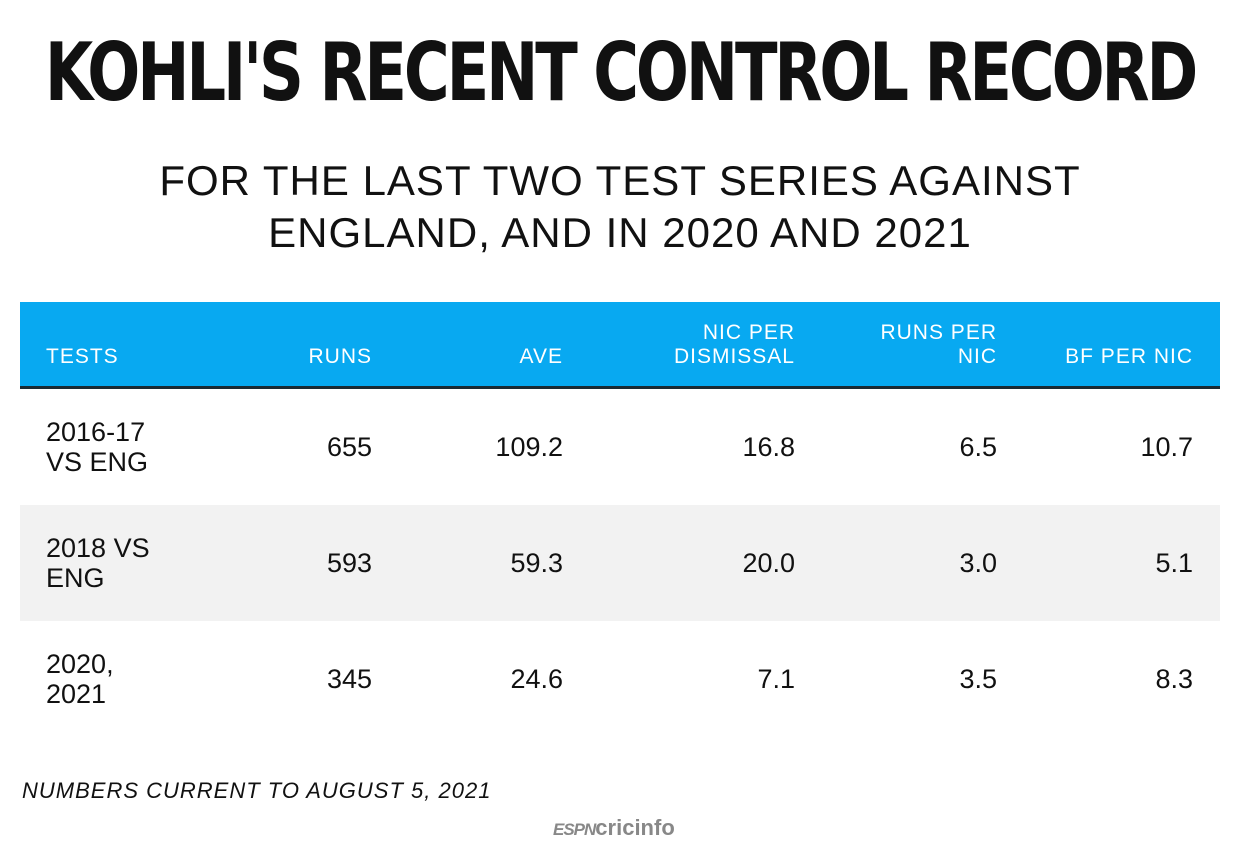  Describe the element at coordinates (541, 356) in the screenshot. I see `header-ave: AVE` at that location.